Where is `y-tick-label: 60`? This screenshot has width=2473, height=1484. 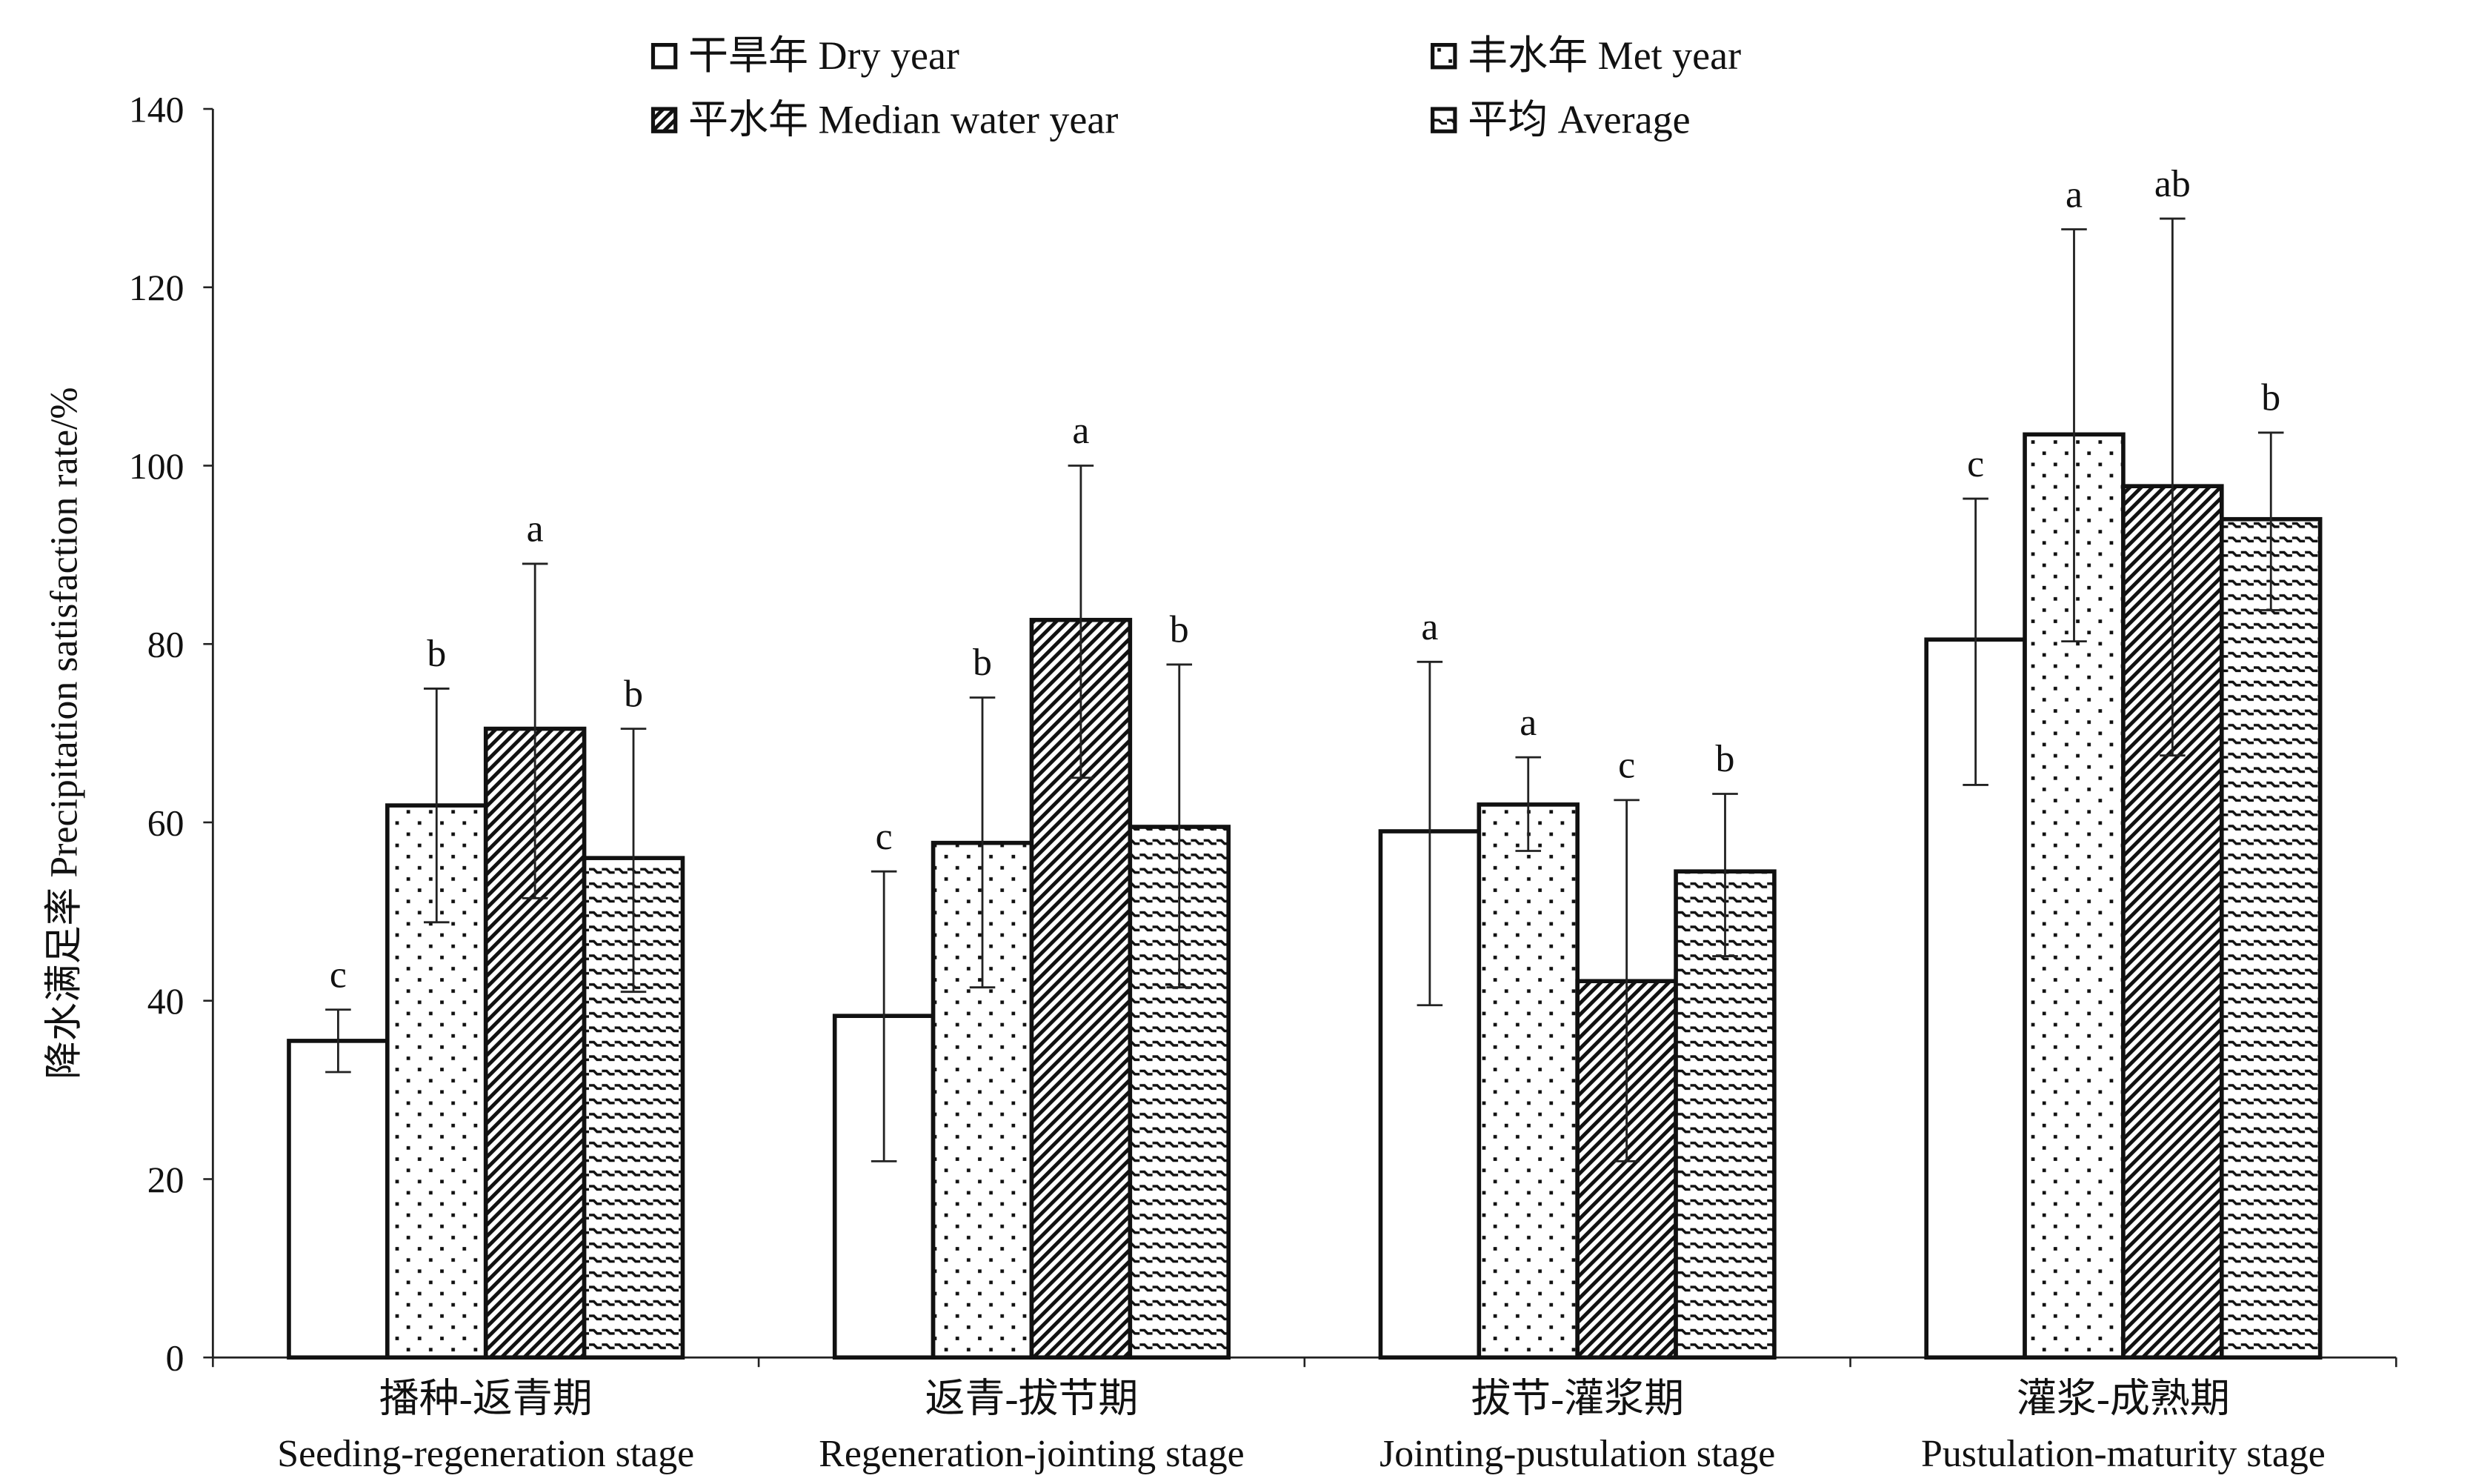 y-tick-label: 60 is located at coordinates (165, 822).